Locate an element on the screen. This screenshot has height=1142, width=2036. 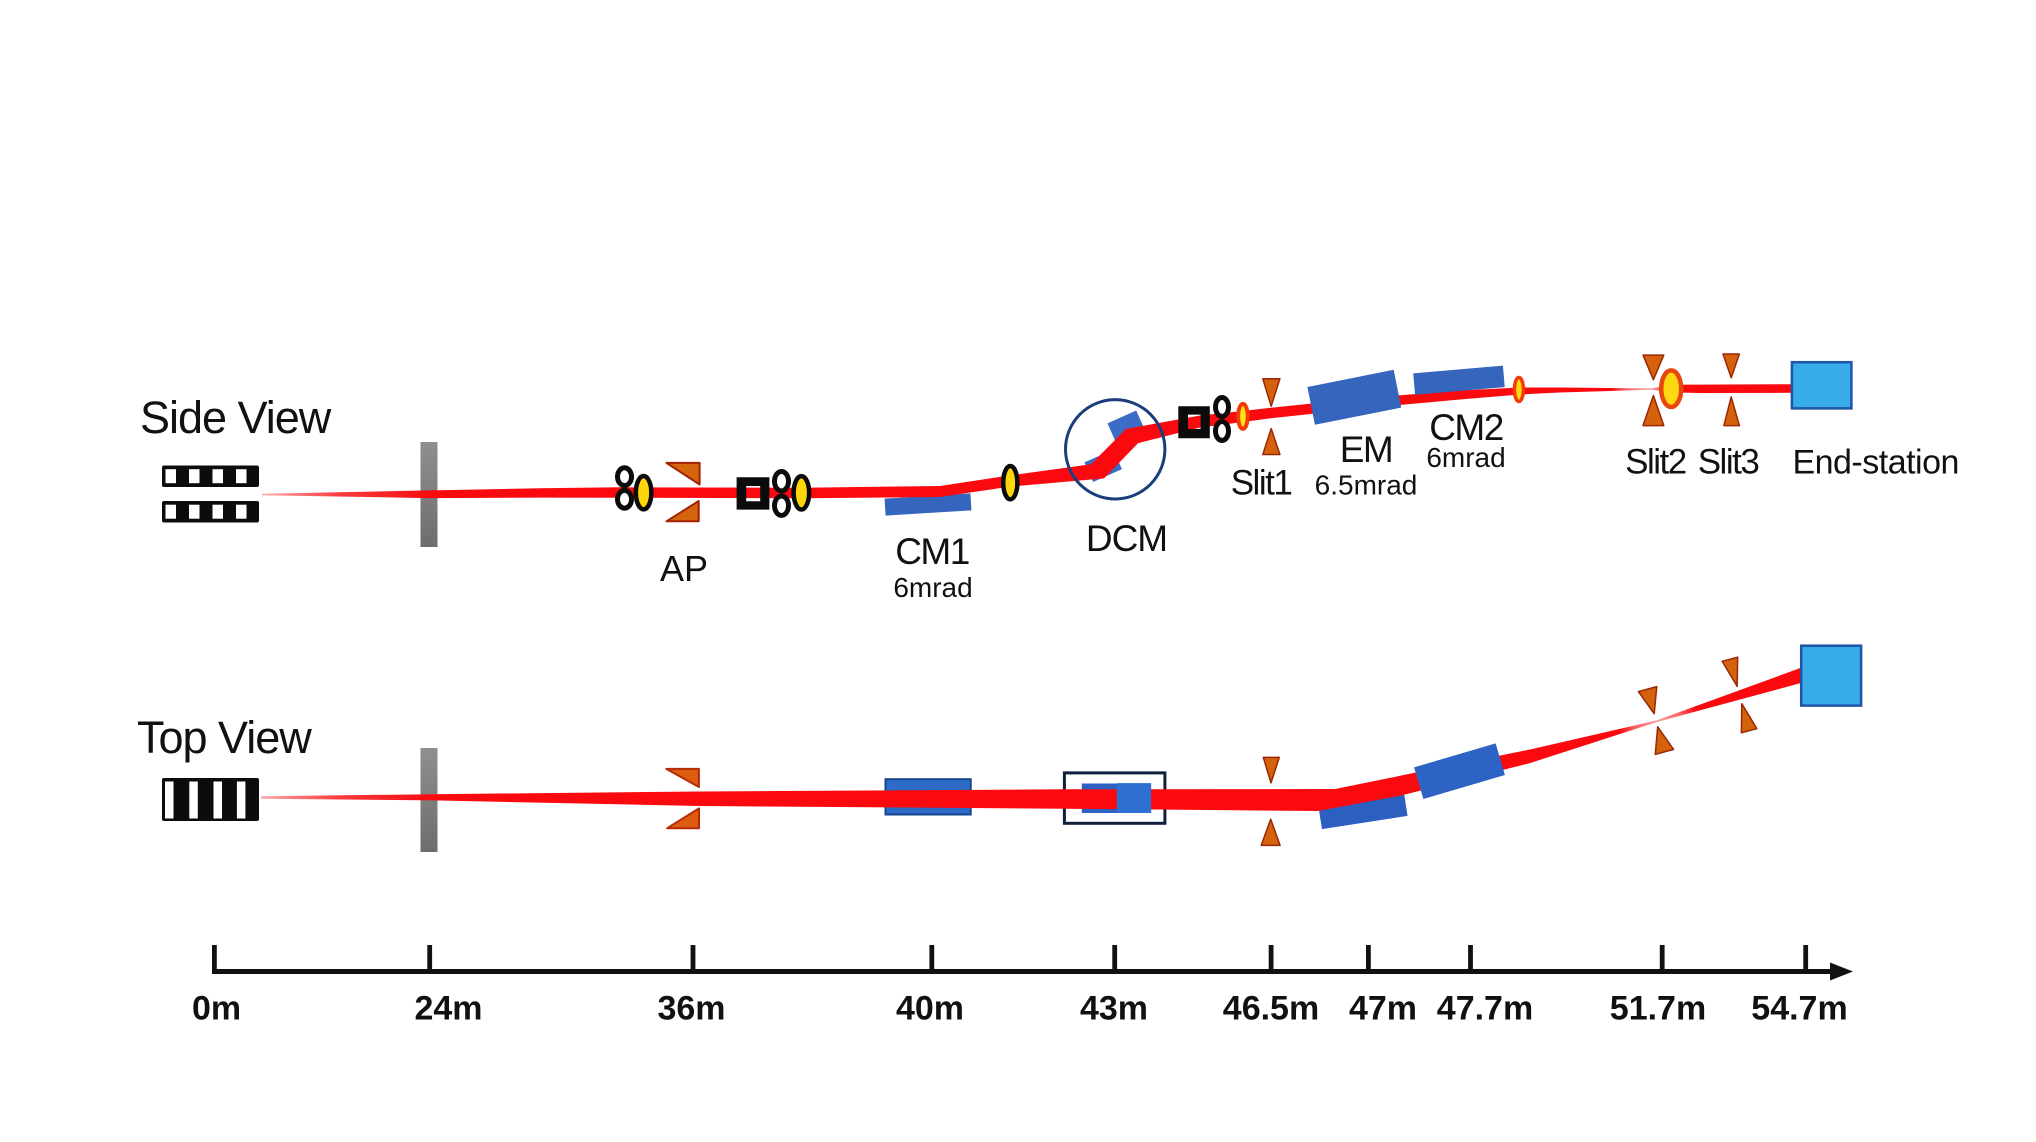
svg-text: AP is located at coordinates (684, 568).